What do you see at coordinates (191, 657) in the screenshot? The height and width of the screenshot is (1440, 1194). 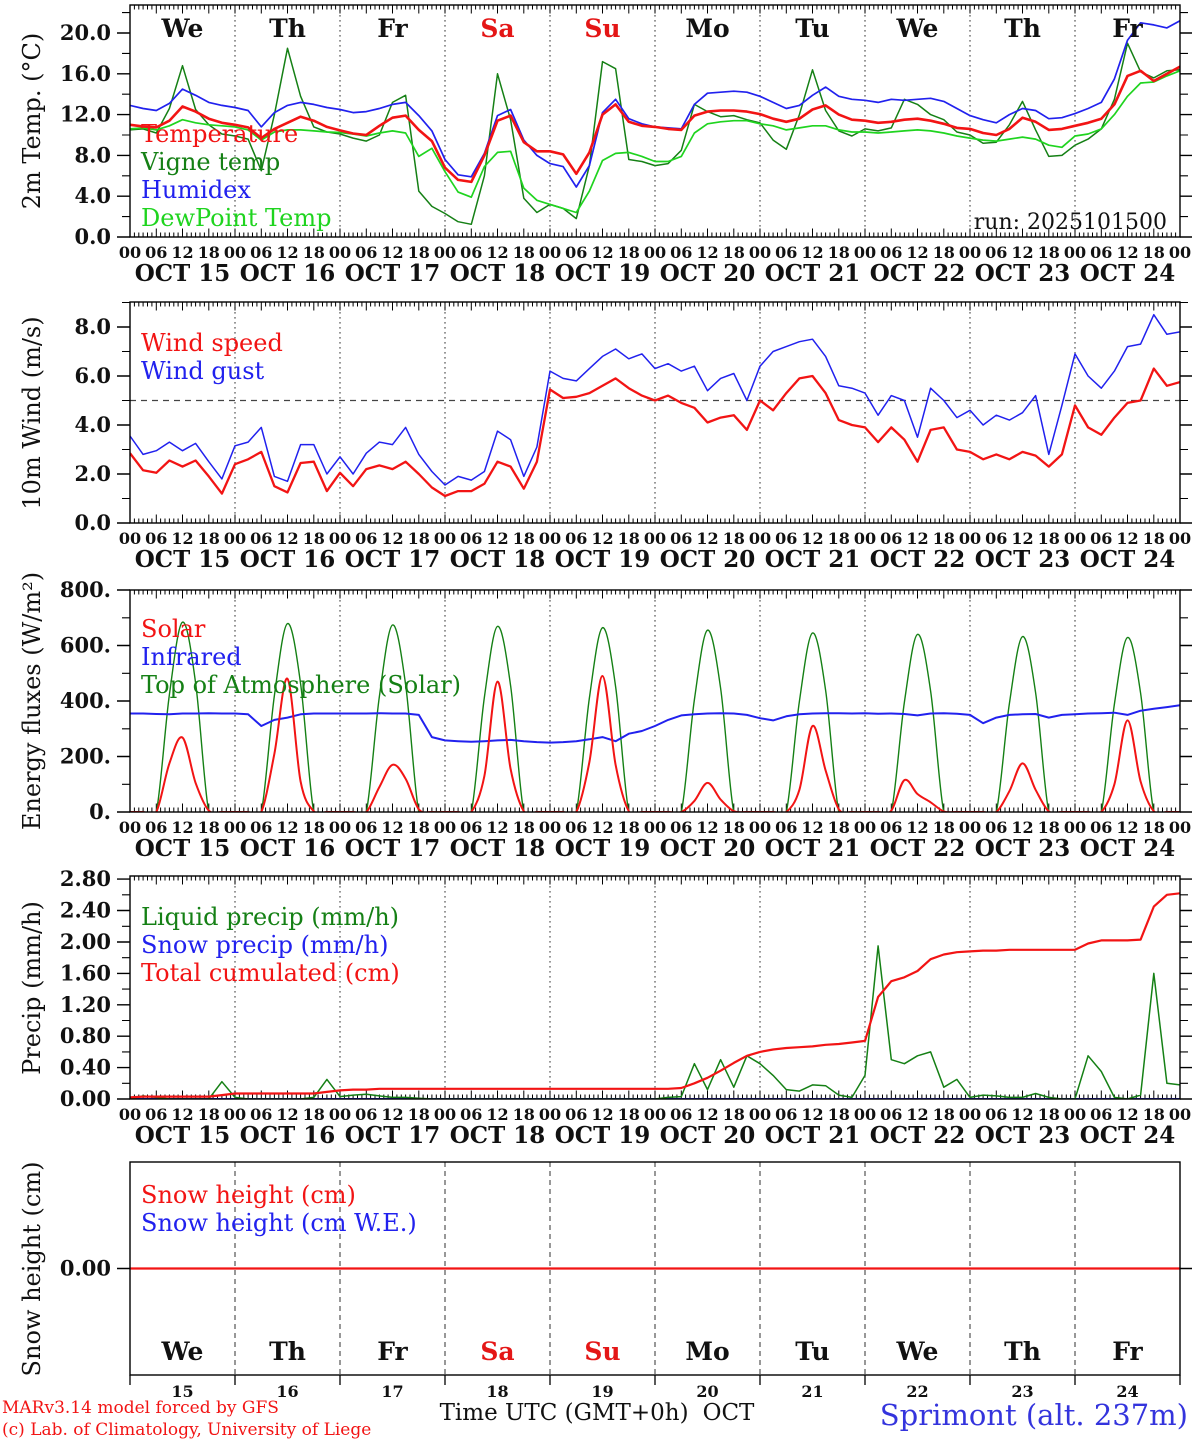 I see `legend-flux-1: Infrared` at bounding box center [191, 657].